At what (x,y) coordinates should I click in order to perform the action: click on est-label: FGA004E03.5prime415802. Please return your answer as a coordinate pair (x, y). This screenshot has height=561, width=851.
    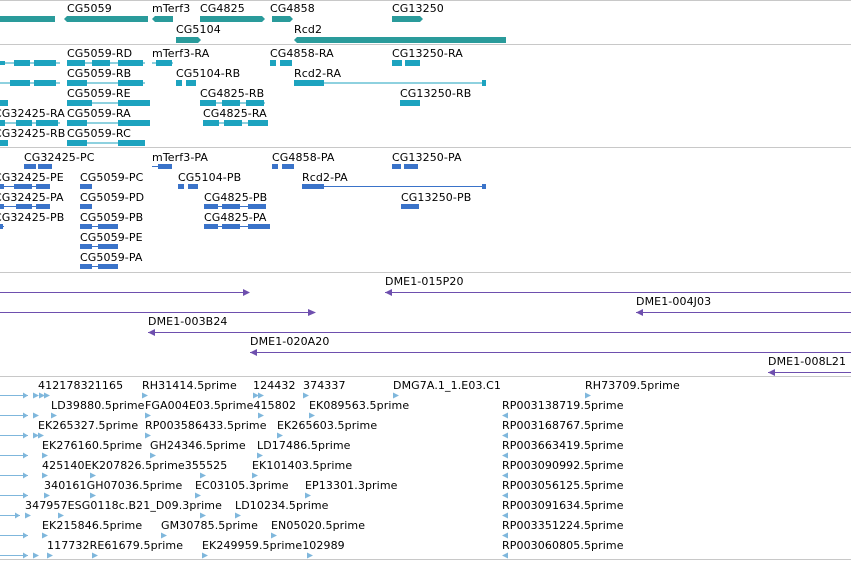
    Looking at the image, I should click on (221, 405).